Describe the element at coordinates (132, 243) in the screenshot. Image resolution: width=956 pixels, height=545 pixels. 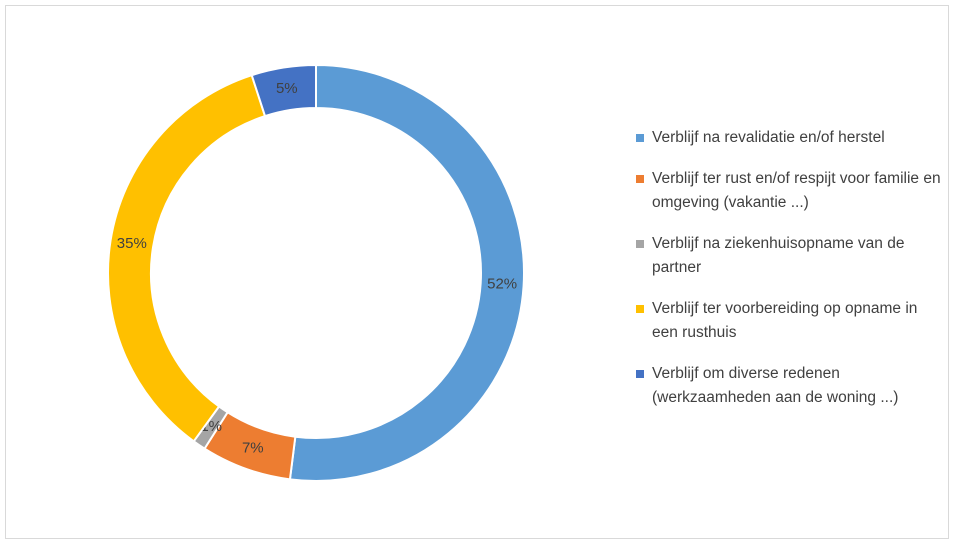
I see `data-label: 35%` at that location.